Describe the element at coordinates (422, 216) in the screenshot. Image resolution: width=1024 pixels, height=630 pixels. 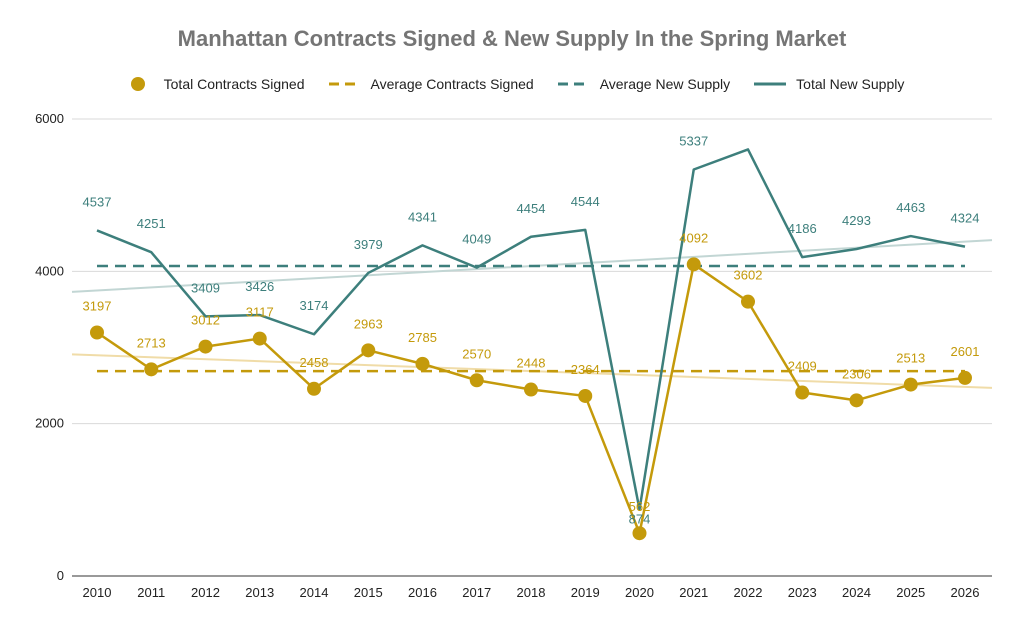
I see `supply-data-label: 4341` at that location.